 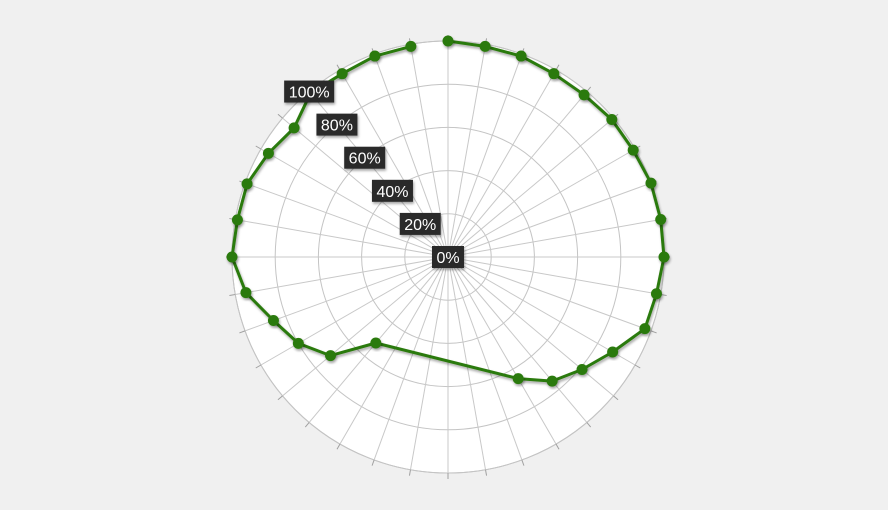 I want to click on radial-tick-label-text: 0%, so click(x=447, y=258).